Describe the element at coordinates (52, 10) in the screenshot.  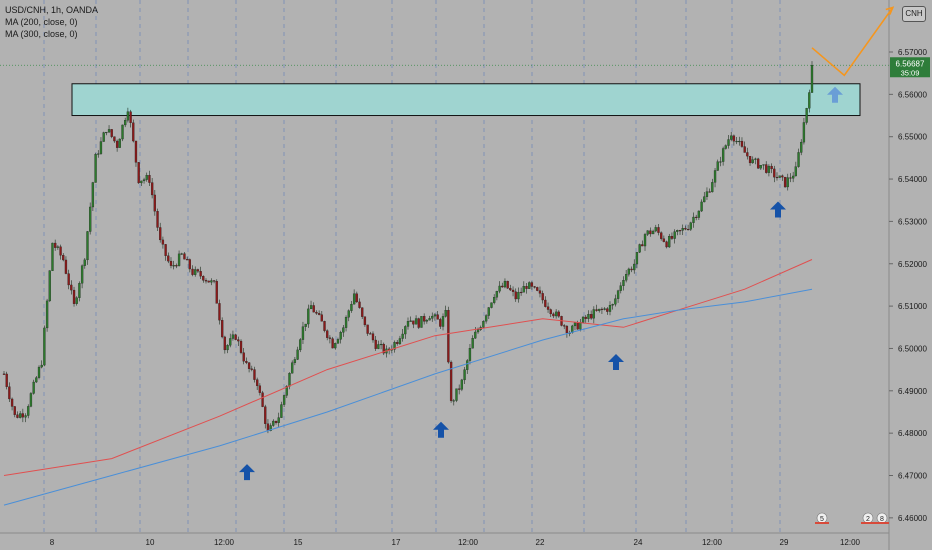
I see `legend-symbol: USD/CNH, 1h, OANDA` at that location.